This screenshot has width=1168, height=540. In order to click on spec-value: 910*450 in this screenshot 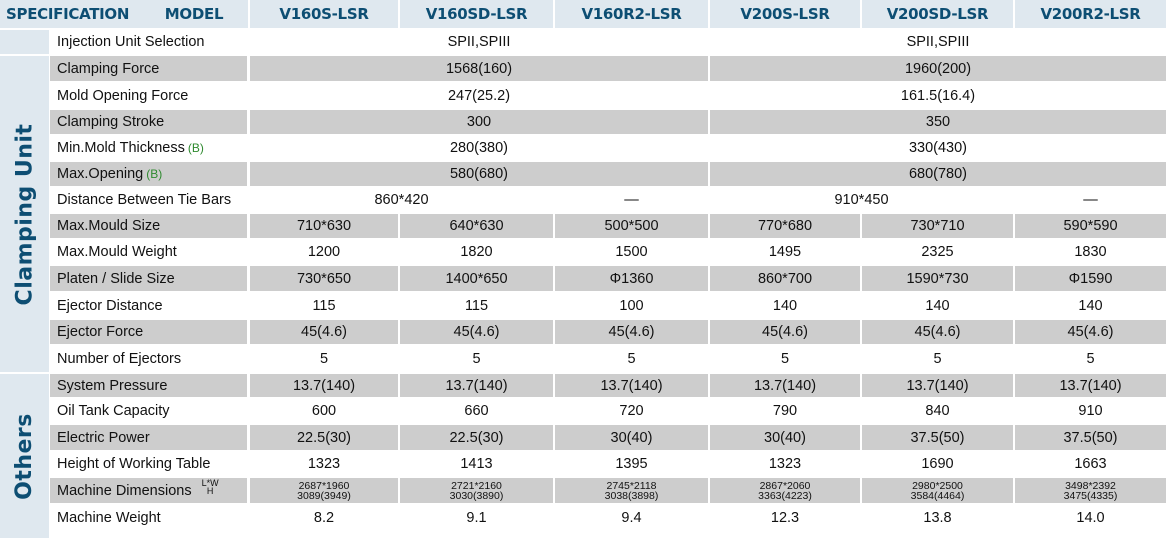, I will do `click(861, 200)`.